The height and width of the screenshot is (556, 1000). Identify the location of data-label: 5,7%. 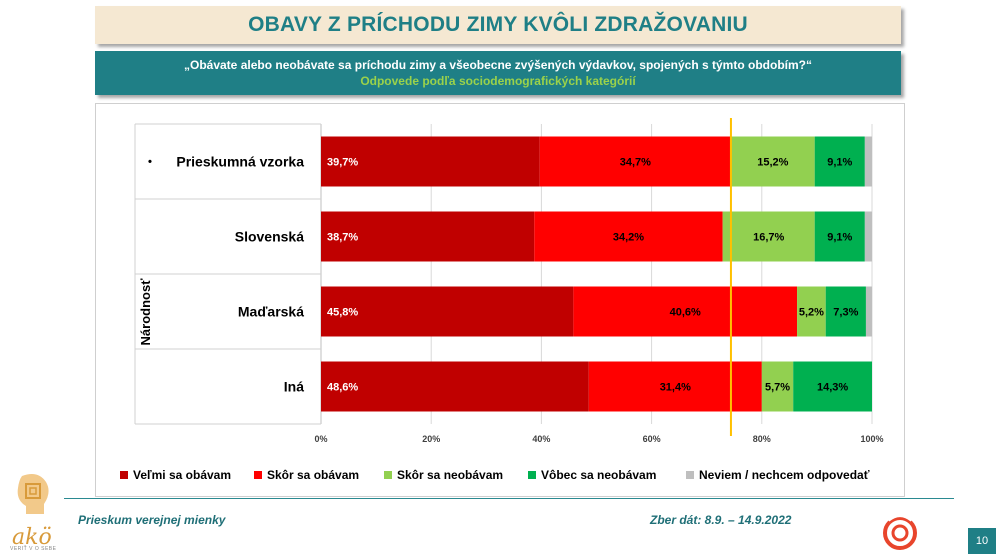
(777, 388).